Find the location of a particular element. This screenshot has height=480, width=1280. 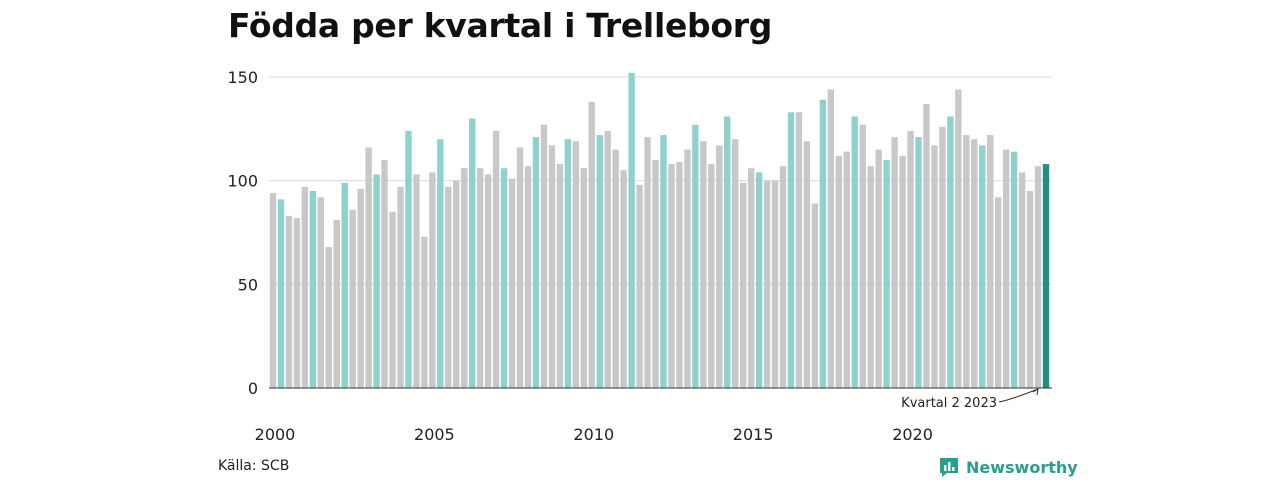

y-tick-label: 150 is located at coordinates (242, 77).